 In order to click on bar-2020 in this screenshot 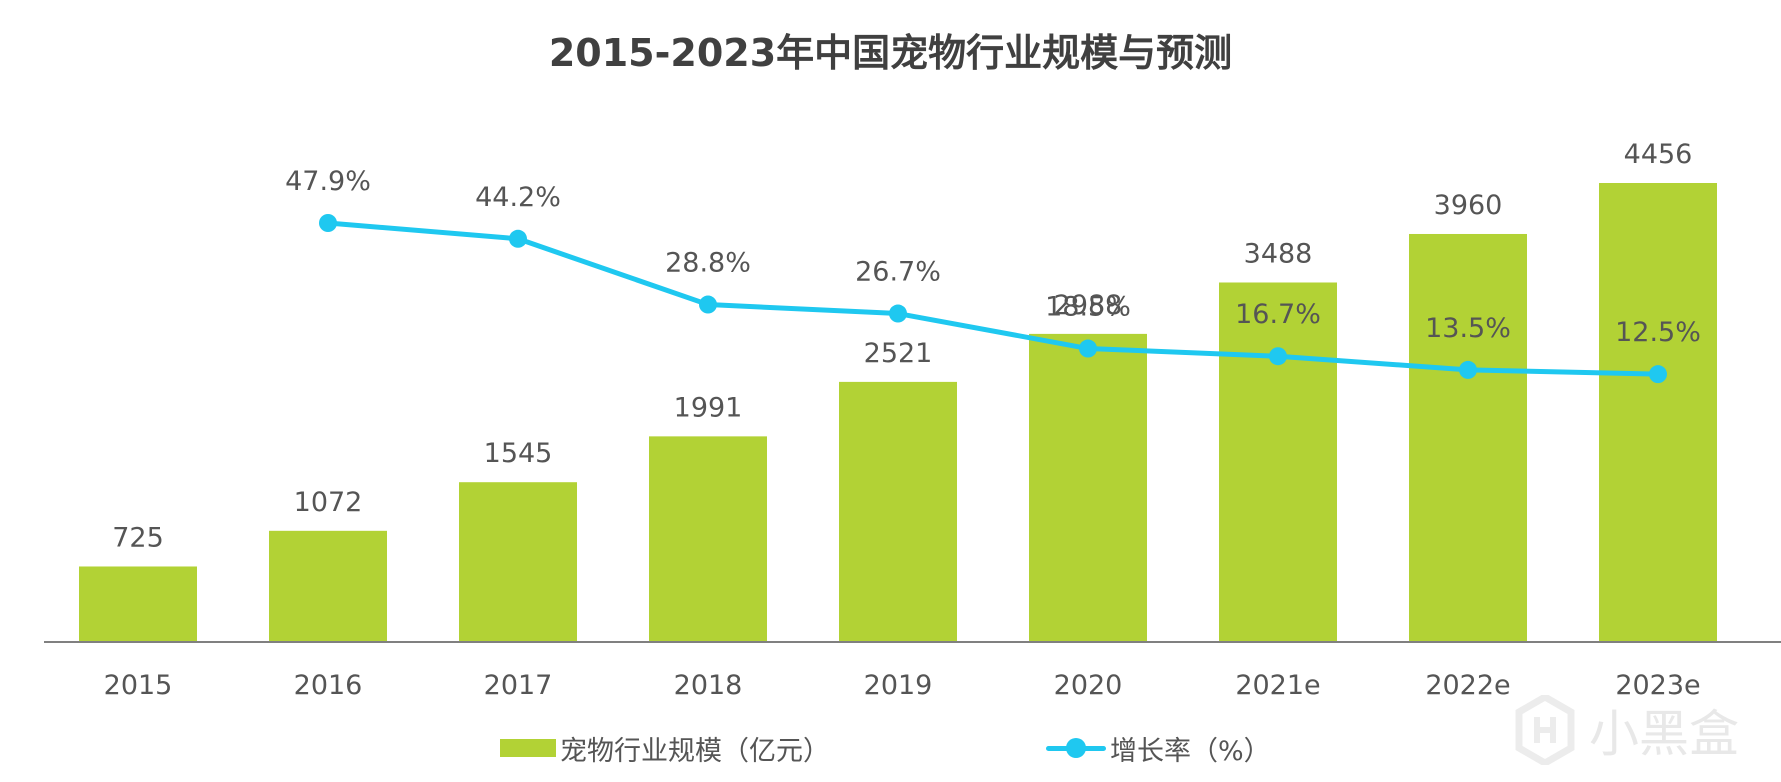, I will do `click(1088, 487)`.